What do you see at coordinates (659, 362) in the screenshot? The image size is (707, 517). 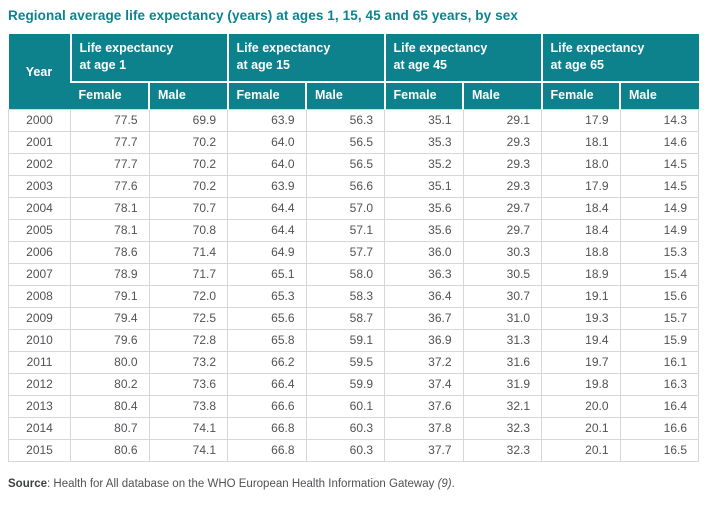 I see `value-cell: 16.1` at bounding box center [659, 362].